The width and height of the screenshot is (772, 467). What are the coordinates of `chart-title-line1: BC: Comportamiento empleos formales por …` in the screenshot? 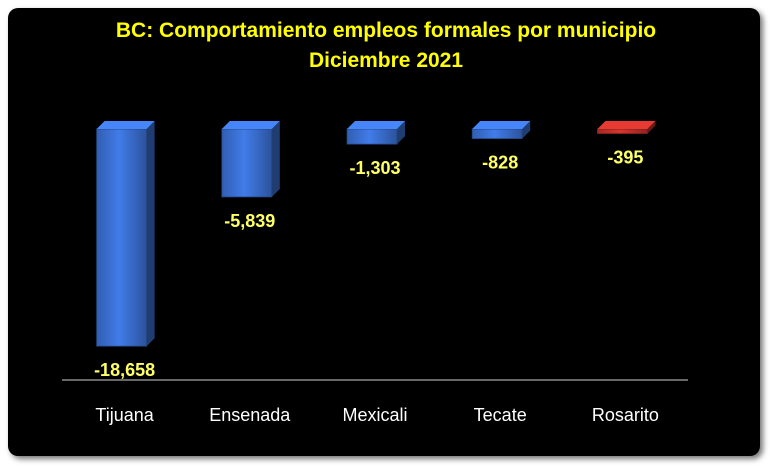 It's located at (386, 30).